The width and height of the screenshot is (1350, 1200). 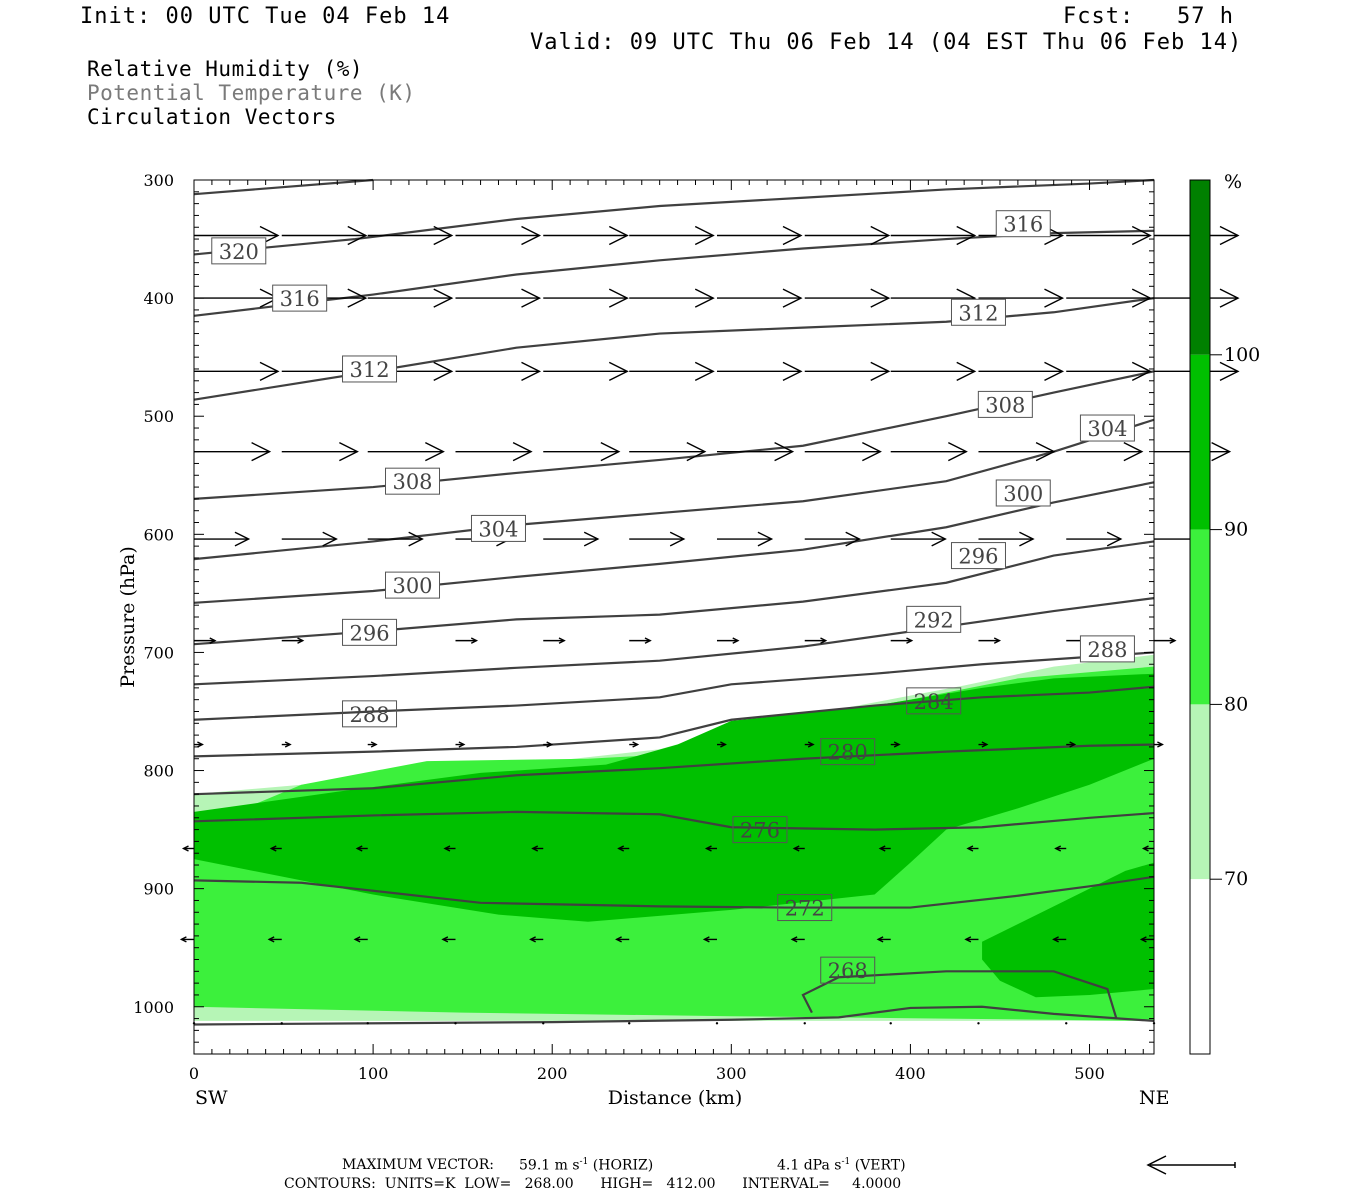 What do you see at coordinates (731, 1073) in the screenshot?
I see `x-tick-label: 300` at bounding box center [731, 1073].